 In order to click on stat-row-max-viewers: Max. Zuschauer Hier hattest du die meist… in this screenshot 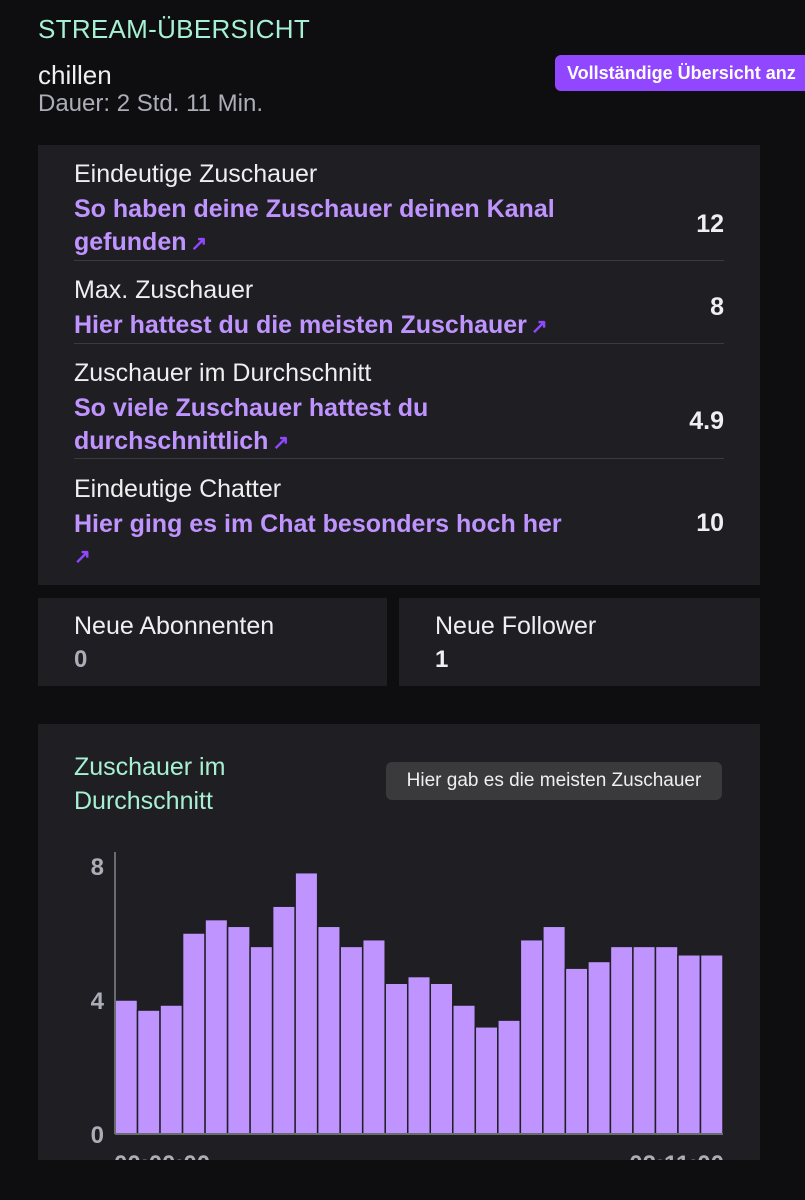, I will do `click(399, 310)`.